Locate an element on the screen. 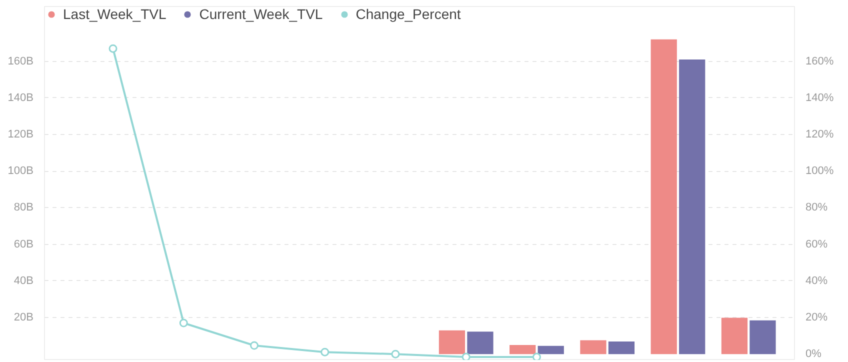 The width and height of the screenshot is (848, 362). y2-tick-label: 80% is located at coordinates (817, 208).